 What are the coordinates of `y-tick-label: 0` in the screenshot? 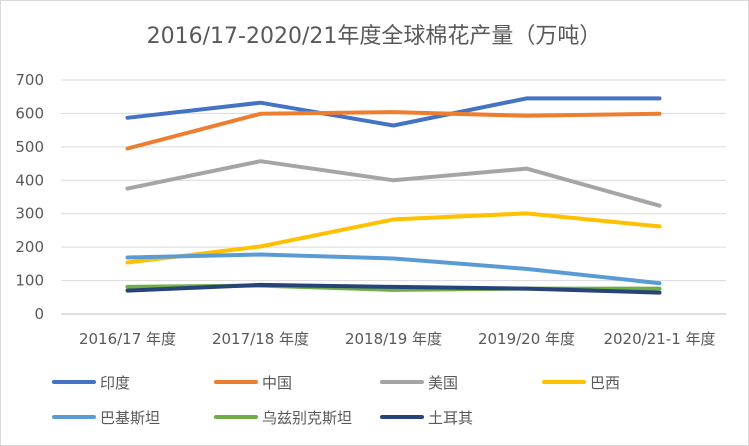 It's located at (39, 314).